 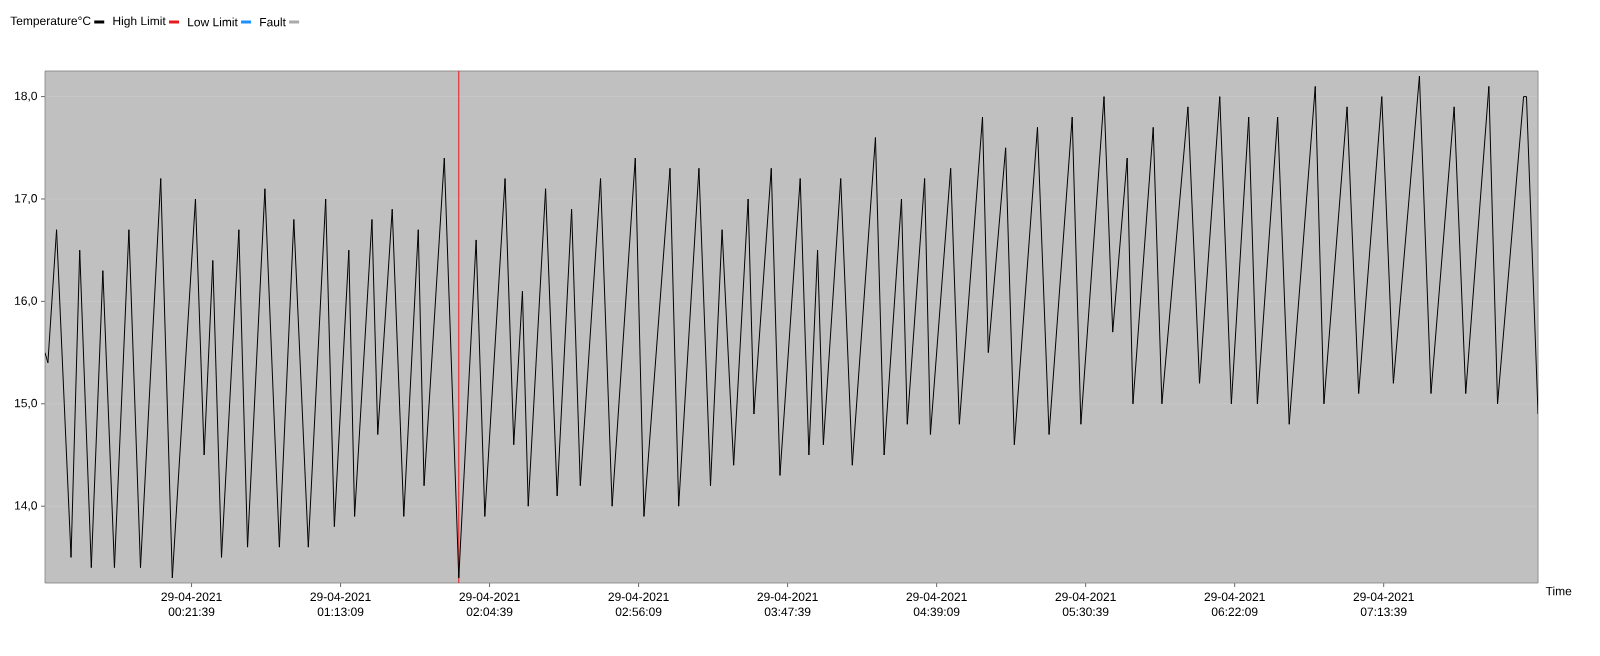 I want to click on legend-label: Low Limit, so click(x=213, y=22).